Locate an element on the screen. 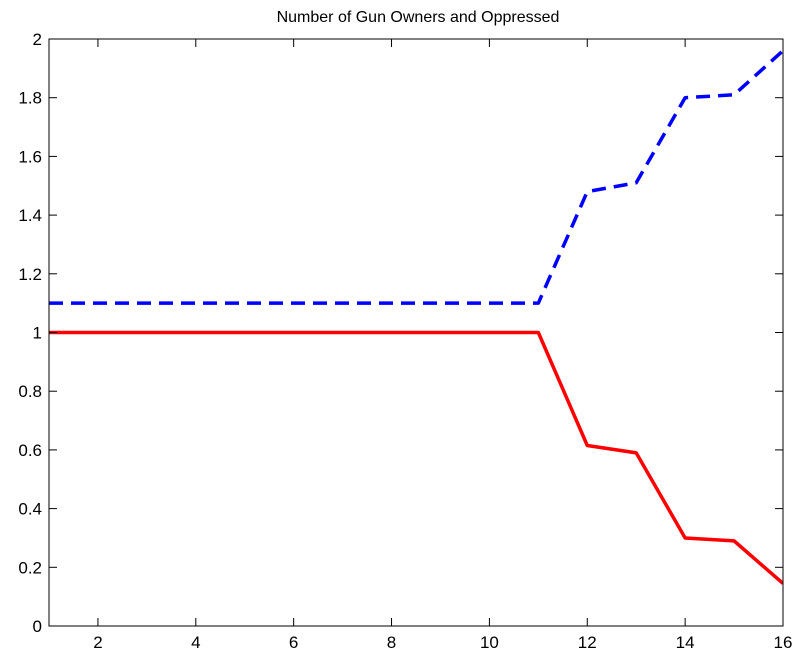 This screenshot has width=797, height=656. y-tick-label-1: 1 is located at coordinates (37, 333).